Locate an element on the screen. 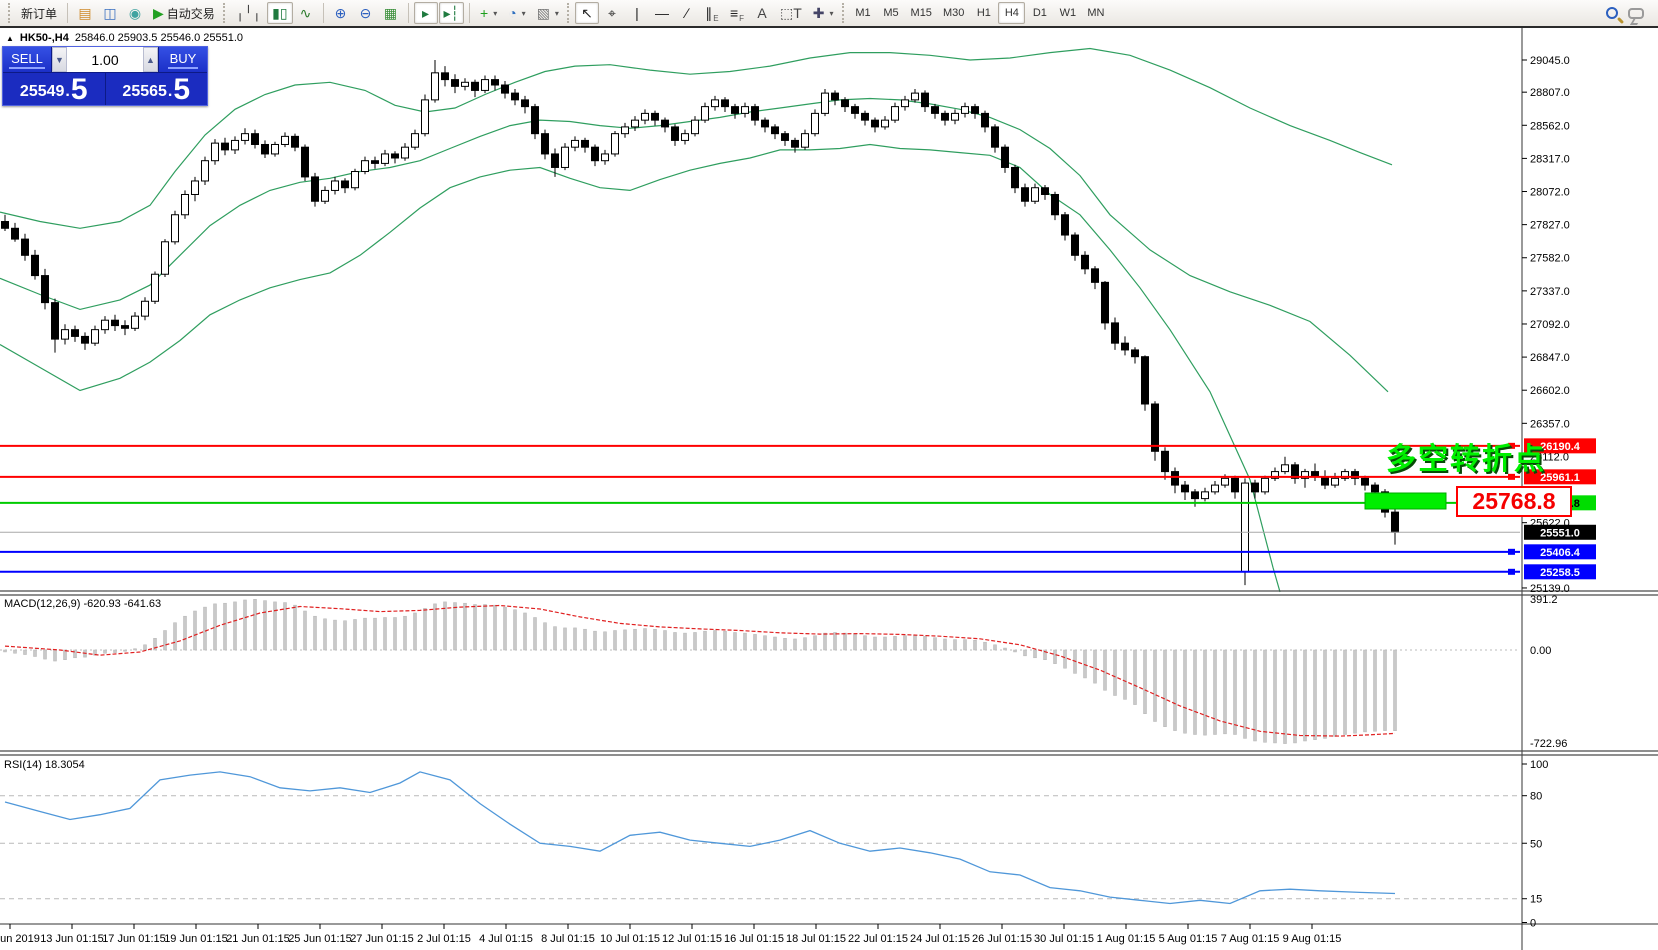 This screenshot has height=950, width=1658. bar-chart-icon: ╷╵╷ is located at coordinates (248, 13).